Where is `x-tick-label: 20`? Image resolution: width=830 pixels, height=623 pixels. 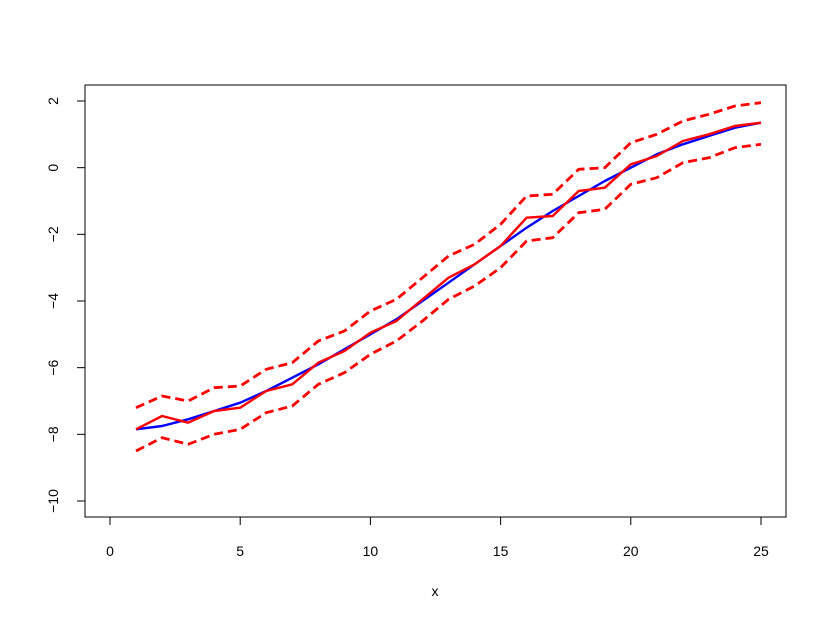 x-tick-label: 20 is located at coordinates (631, 551).